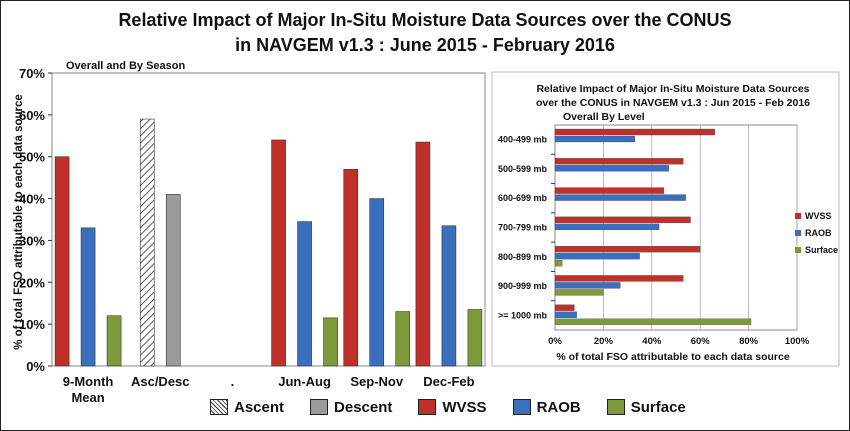 The height and width of the screenshot is (431, 850). I want to click on bar-wvss-jun-aug, so click(278, 253).